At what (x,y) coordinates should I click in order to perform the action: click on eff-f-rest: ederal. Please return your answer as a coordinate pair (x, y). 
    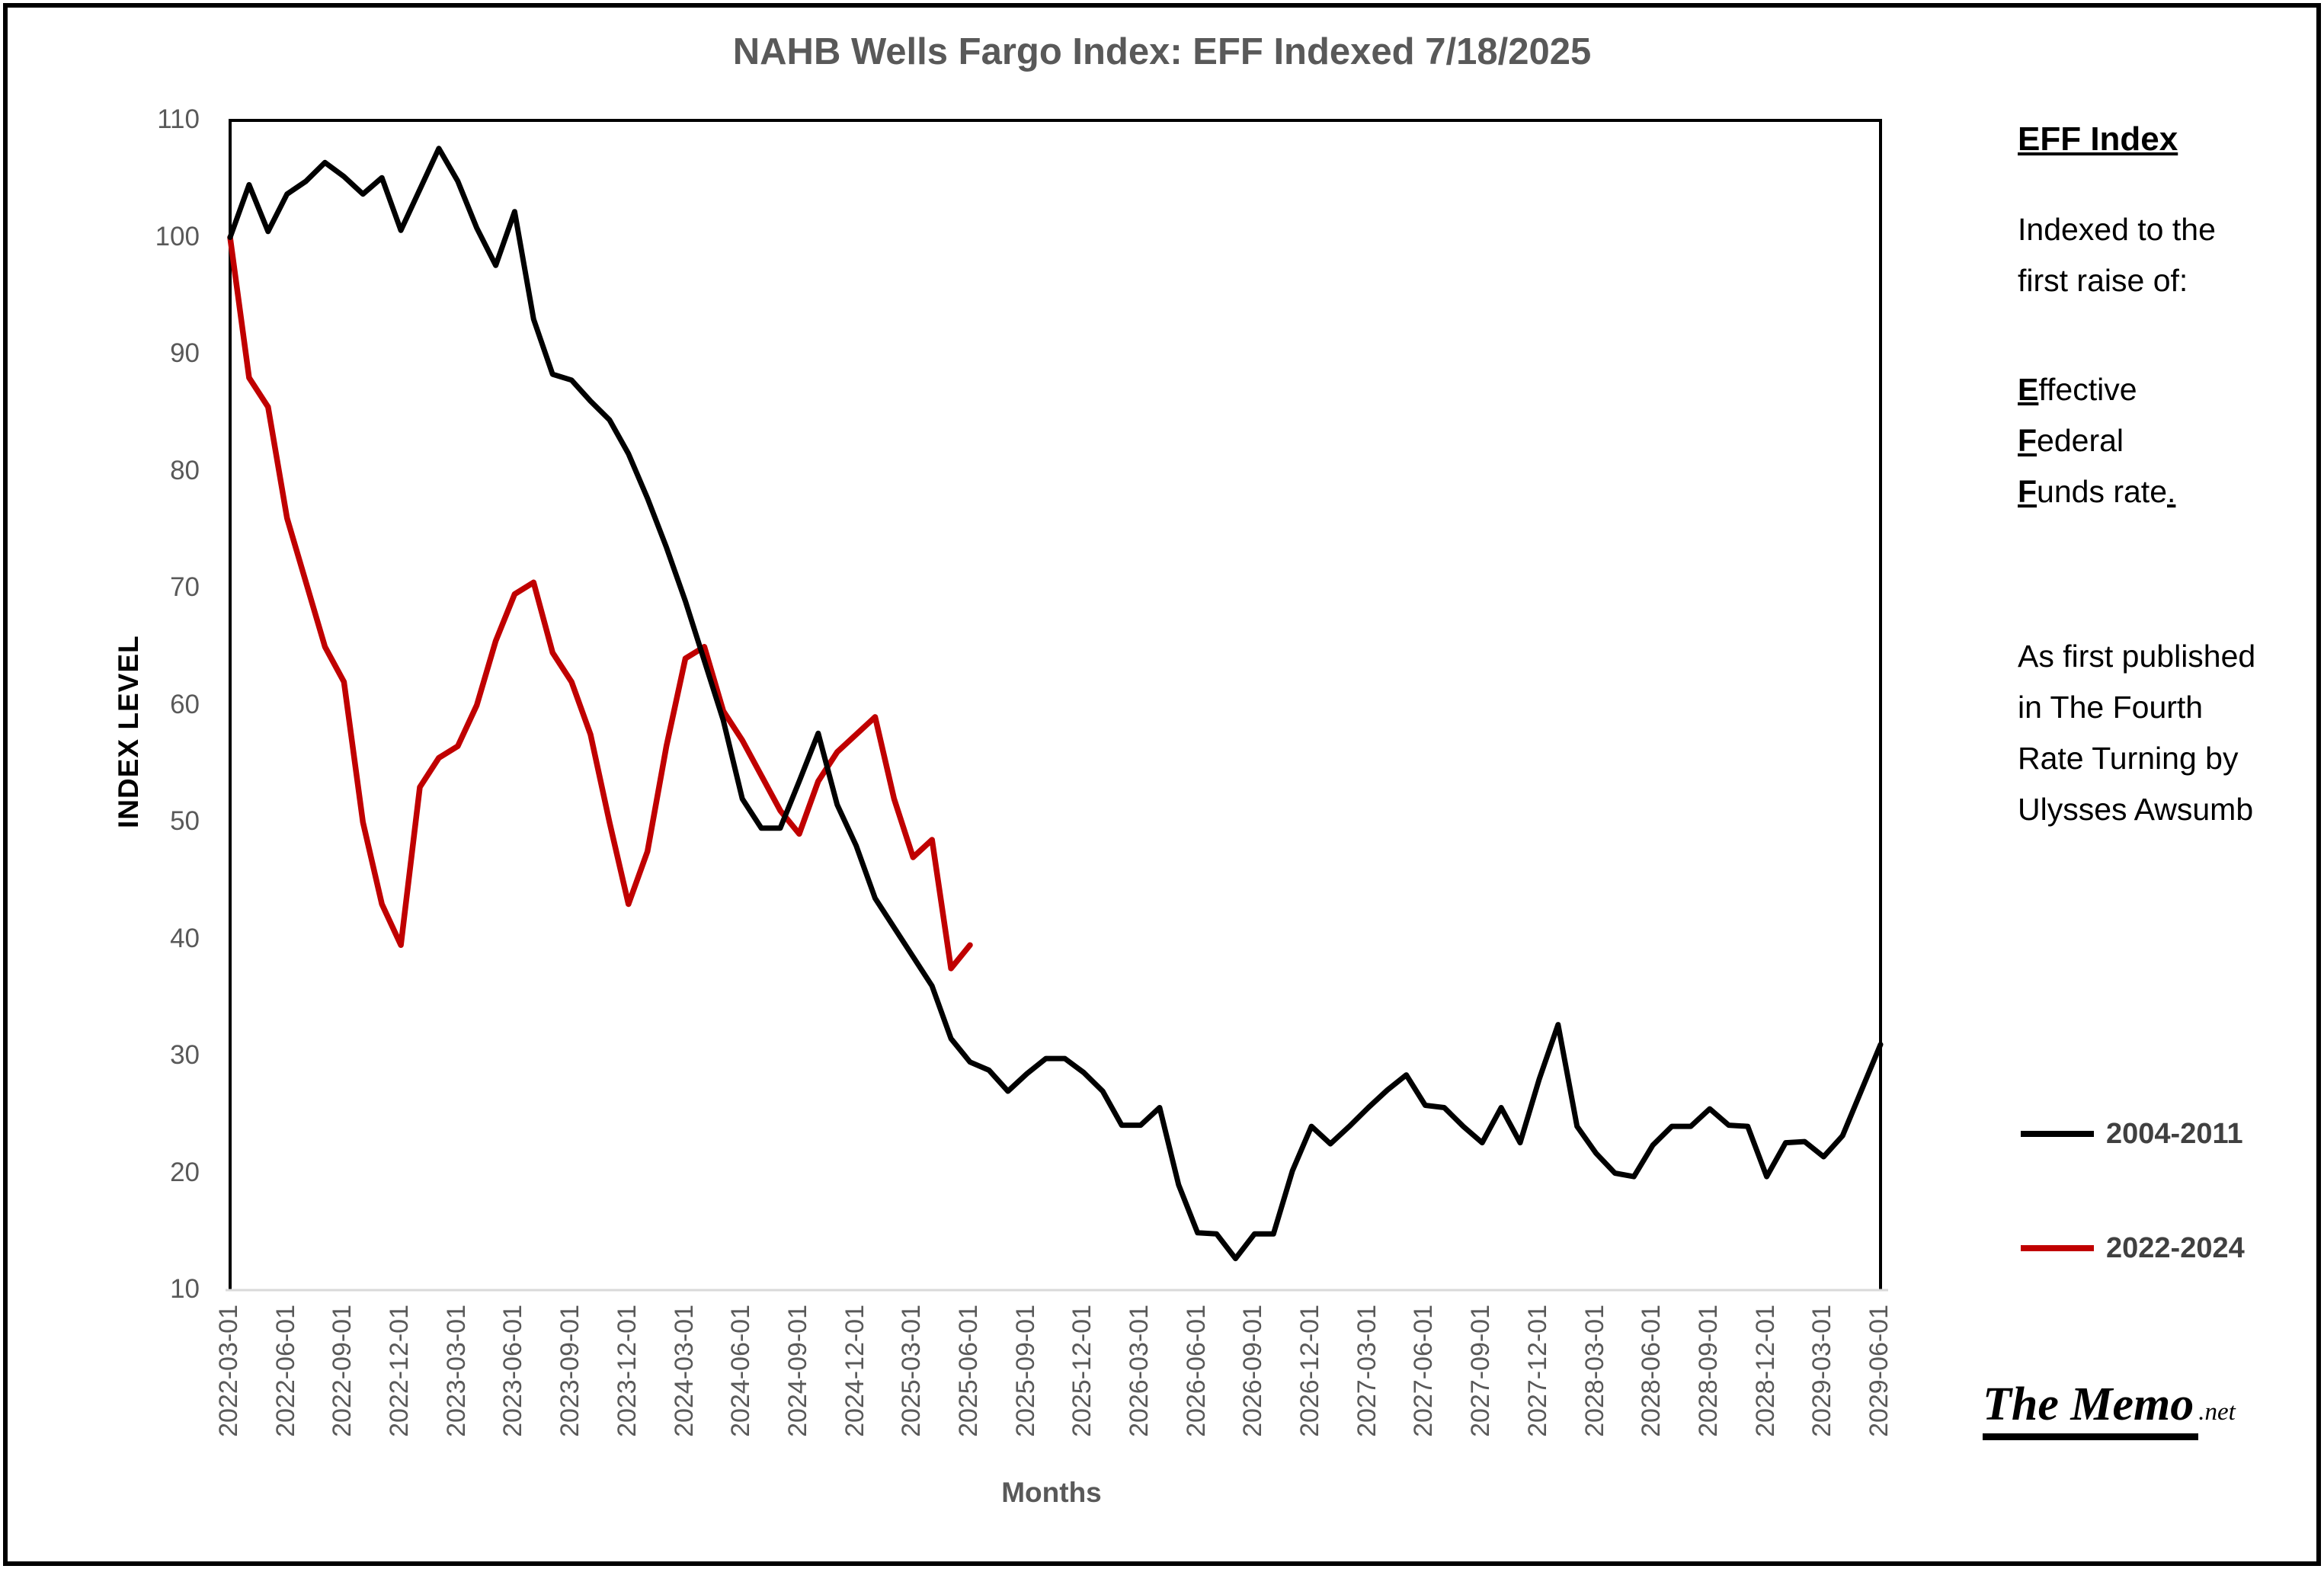
    Looking at the image, I should click on (2080, 440).